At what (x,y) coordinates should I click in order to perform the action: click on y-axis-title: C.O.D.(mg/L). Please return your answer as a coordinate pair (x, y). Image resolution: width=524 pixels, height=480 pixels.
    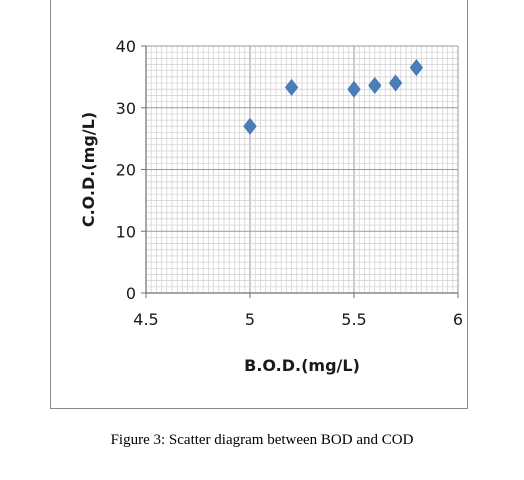
    Looking at the image, I should click on (88, 169).